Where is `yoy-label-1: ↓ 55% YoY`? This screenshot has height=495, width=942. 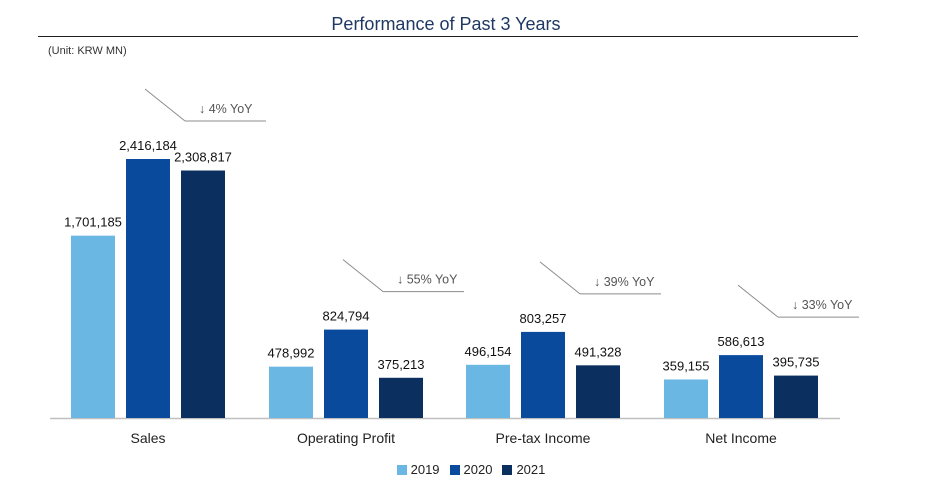
yoy-label-1: ↓ 55% YoY is located at coordinates (427, 280).